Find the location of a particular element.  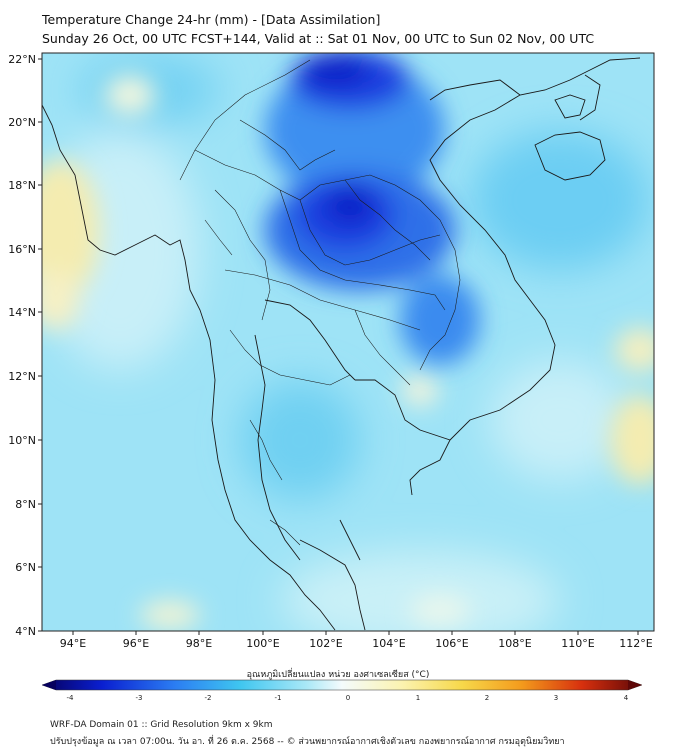

colorbar-tick: -1 is located at coordinates (278, 698).